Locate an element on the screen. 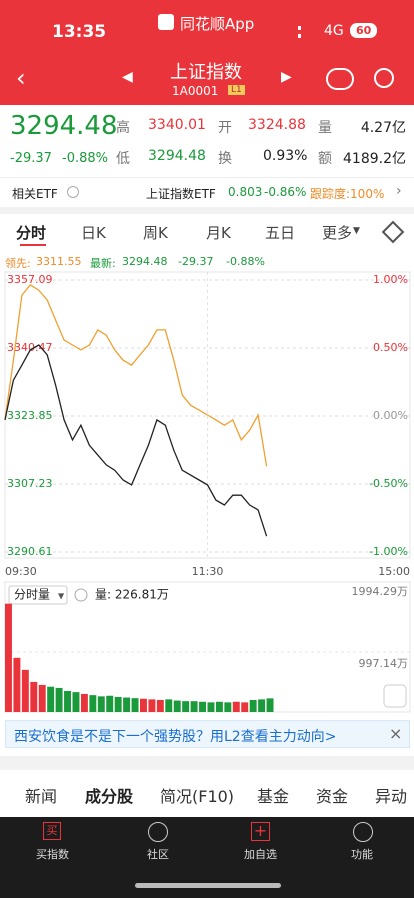 This screenshot has width=414, height=898. divider is located at coordinates (207, 177).